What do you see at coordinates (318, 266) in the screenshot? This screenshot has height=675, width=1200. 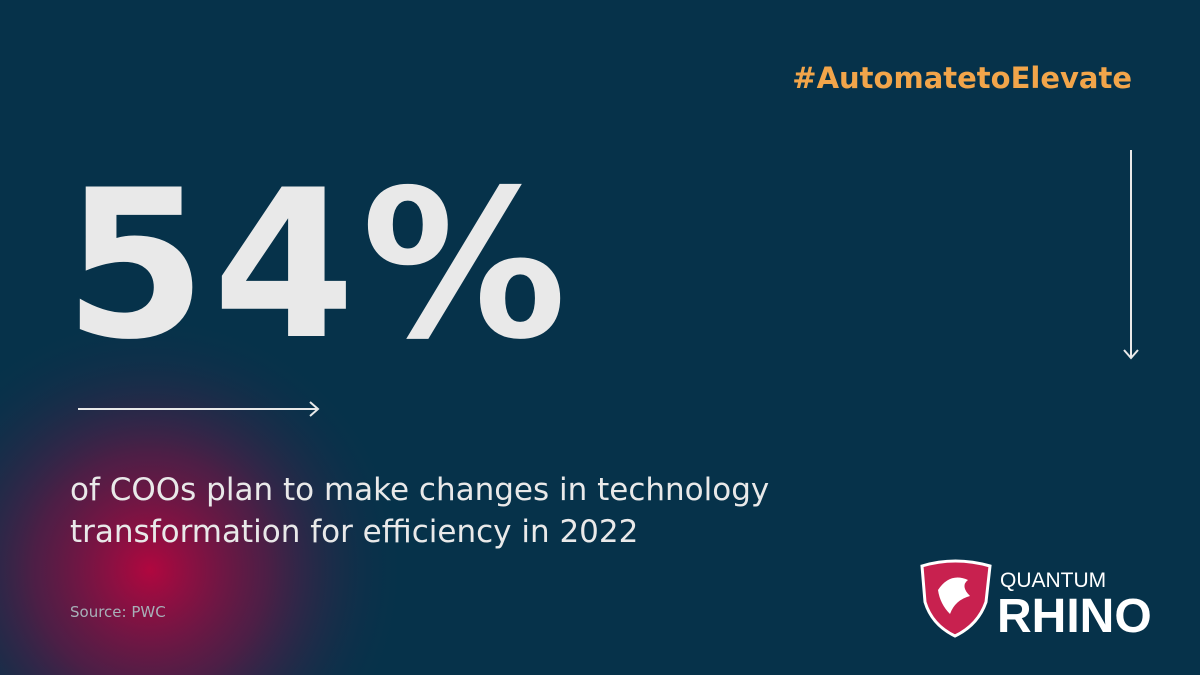 I see `stat: 54%` at bounding box center [318, 266].